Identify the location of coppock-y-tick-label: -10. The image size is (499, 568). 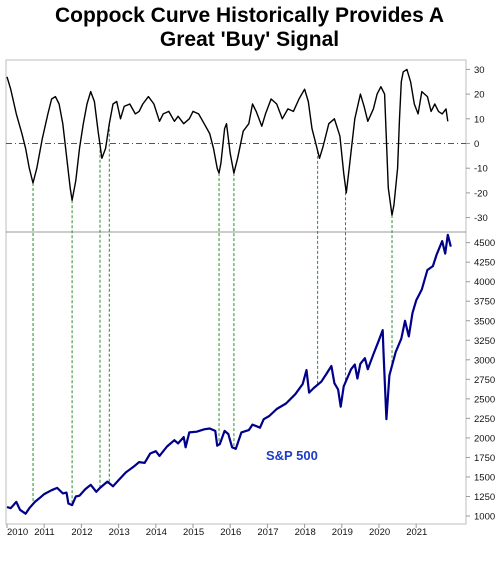
(481, 169).